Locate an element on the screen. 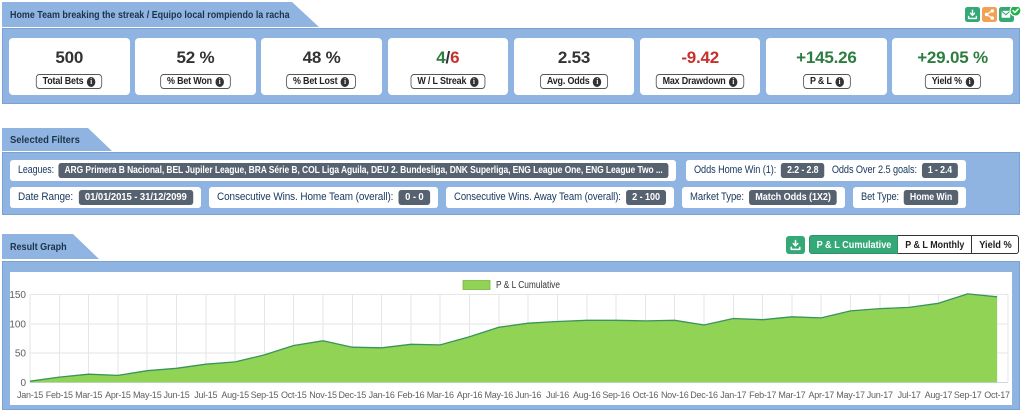 This screenshot has height=419, width=1024. svg-text: Jan-17 is located at coordinates (733, 395).